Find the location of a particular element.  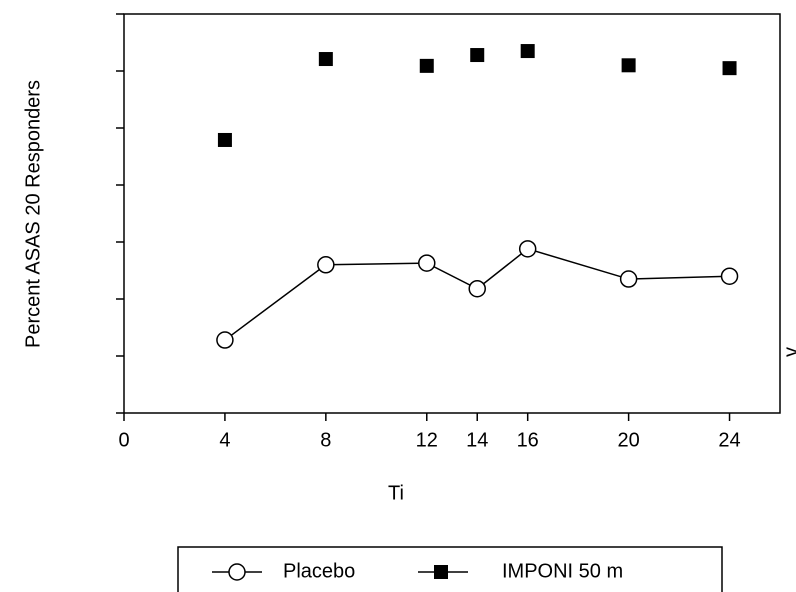

x-tick-label: 0 is located at coordinates (123, 440).